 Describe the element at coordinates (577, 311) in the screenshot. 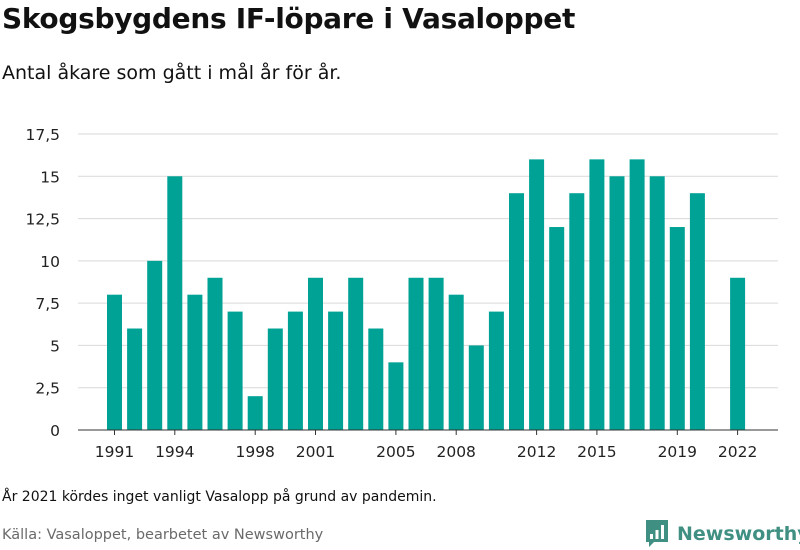

I see `bar-2014` at that location.